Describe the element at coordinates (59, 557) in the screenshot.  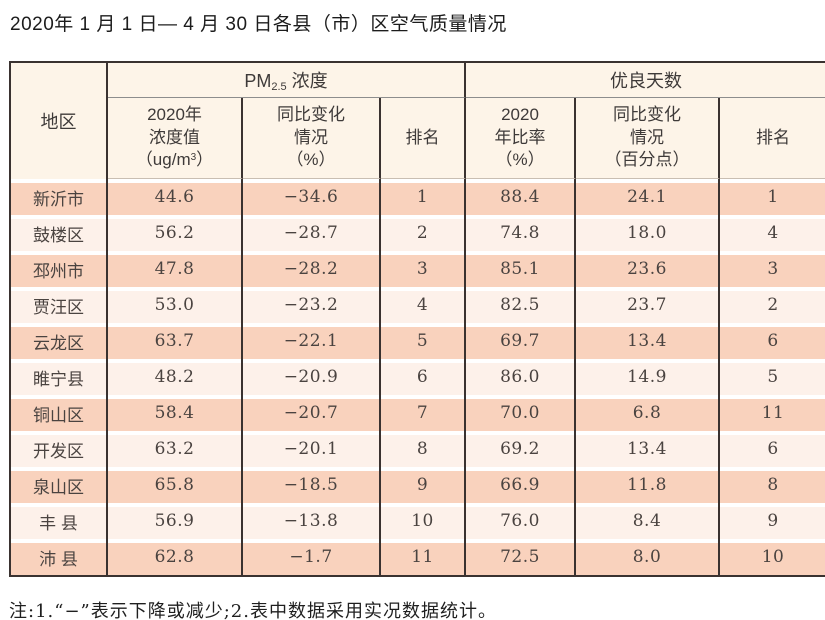
I see `cell-region: 沛 县` at that location.